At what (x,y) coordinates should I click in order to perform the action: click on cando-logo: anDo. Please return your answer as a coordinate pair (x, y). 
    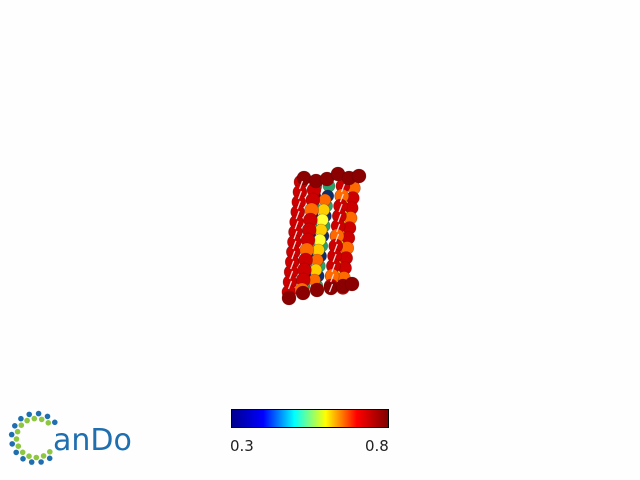
    Looking at the image, I should click on (73, 439).